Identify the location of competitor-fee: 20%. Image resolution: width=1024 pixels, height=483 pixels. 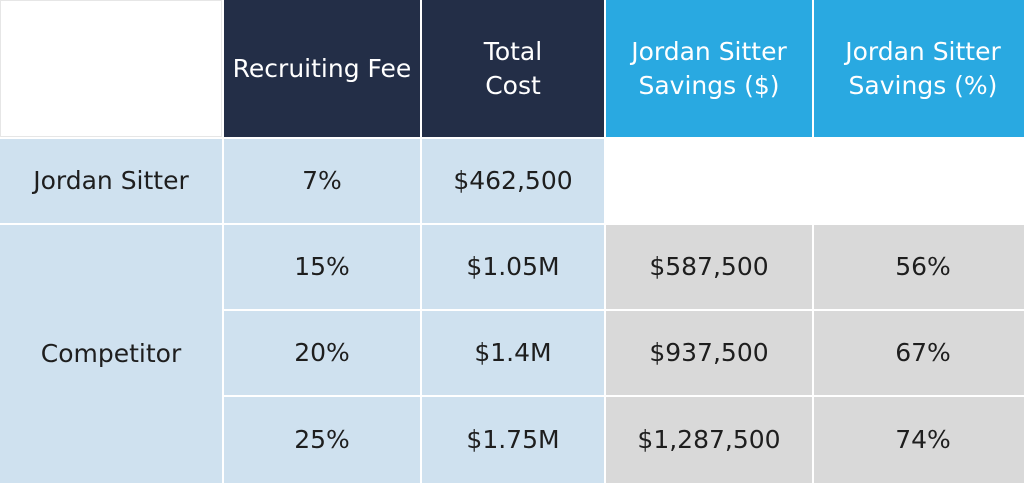
(322, 352).